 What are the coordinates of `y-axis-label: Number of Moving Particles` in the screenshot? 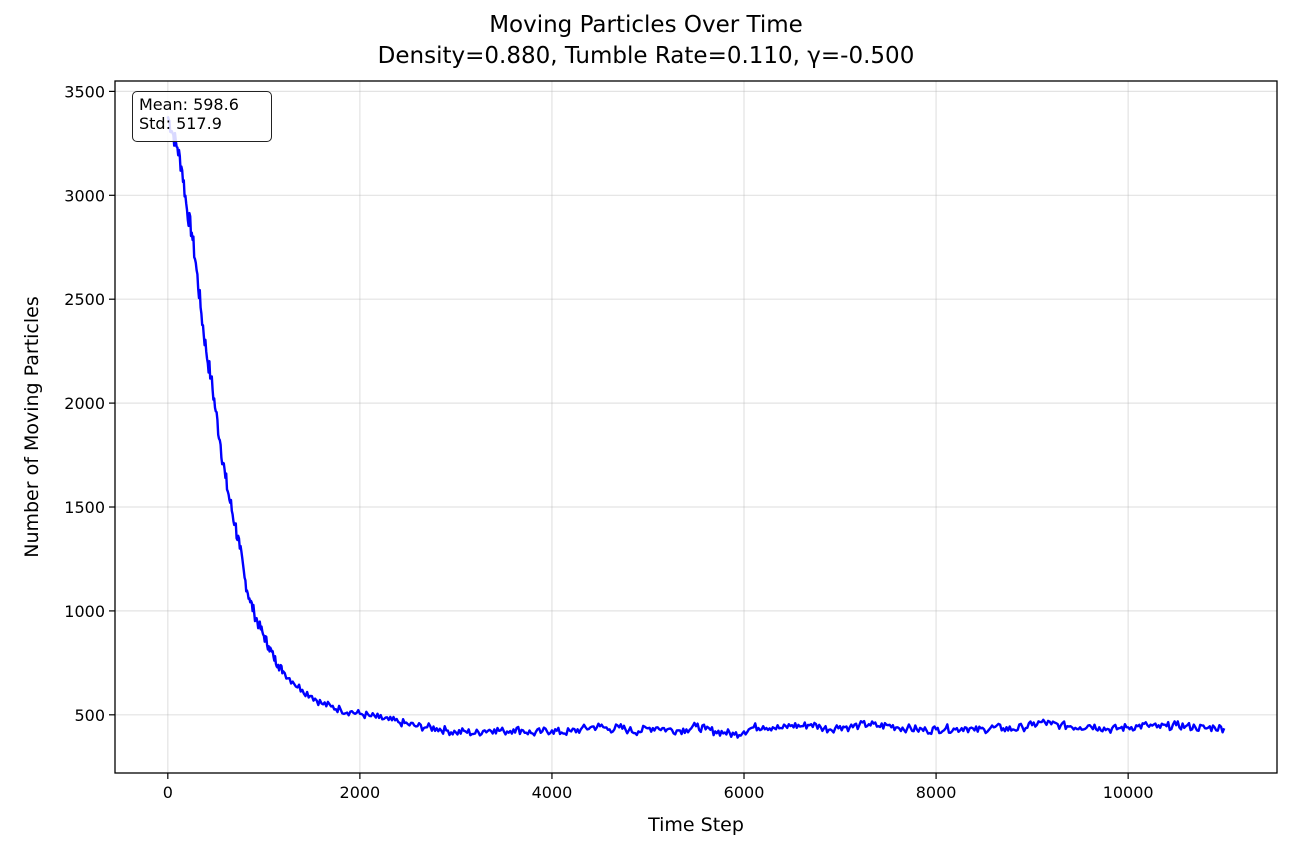 It's located at (32, 427).